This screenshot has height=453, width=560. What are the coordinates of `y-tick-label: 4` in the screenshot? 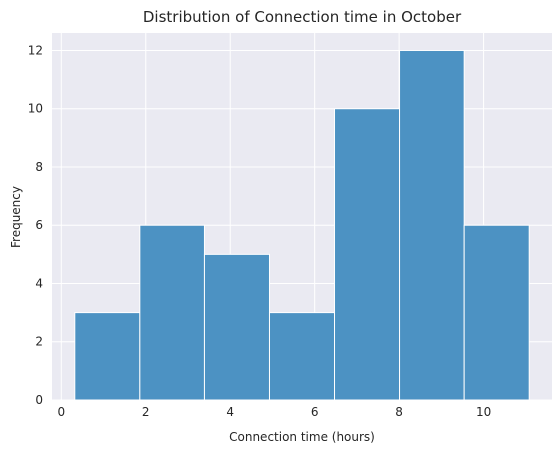 It's located at (39, 283).